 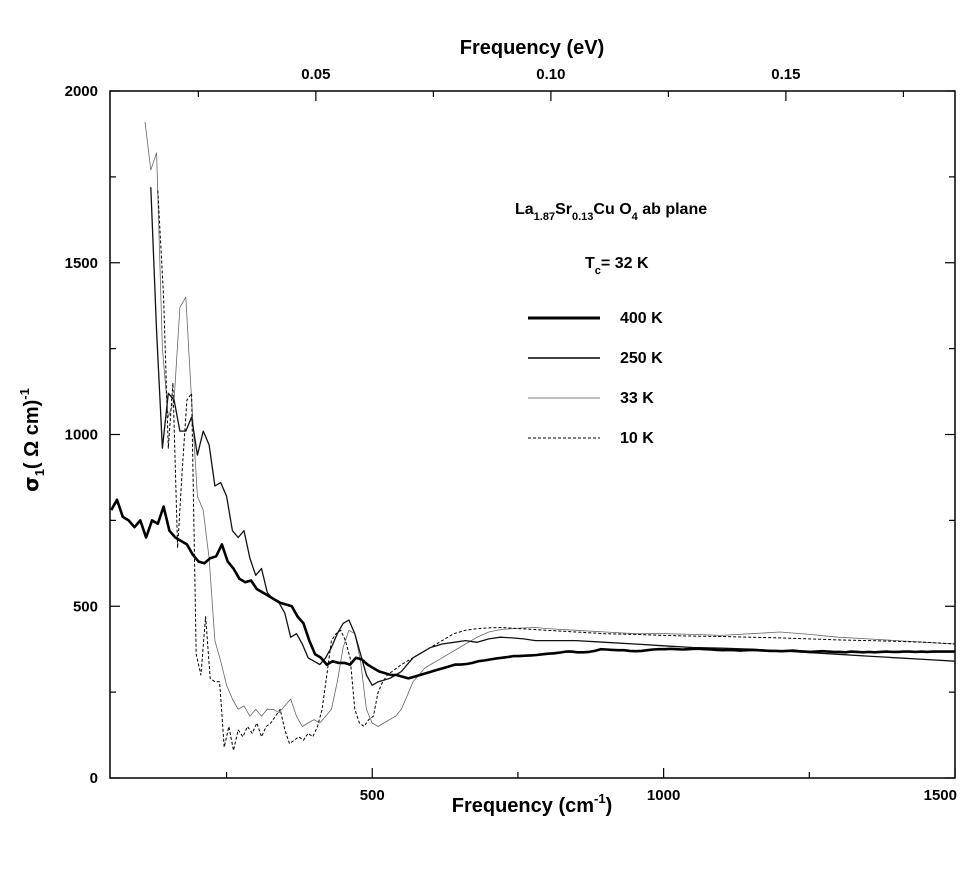 What do you see at coordinates (641, 358) in the screenshot?
I see `legend-label-250k: 250 K` at bounding box center [641, 358].